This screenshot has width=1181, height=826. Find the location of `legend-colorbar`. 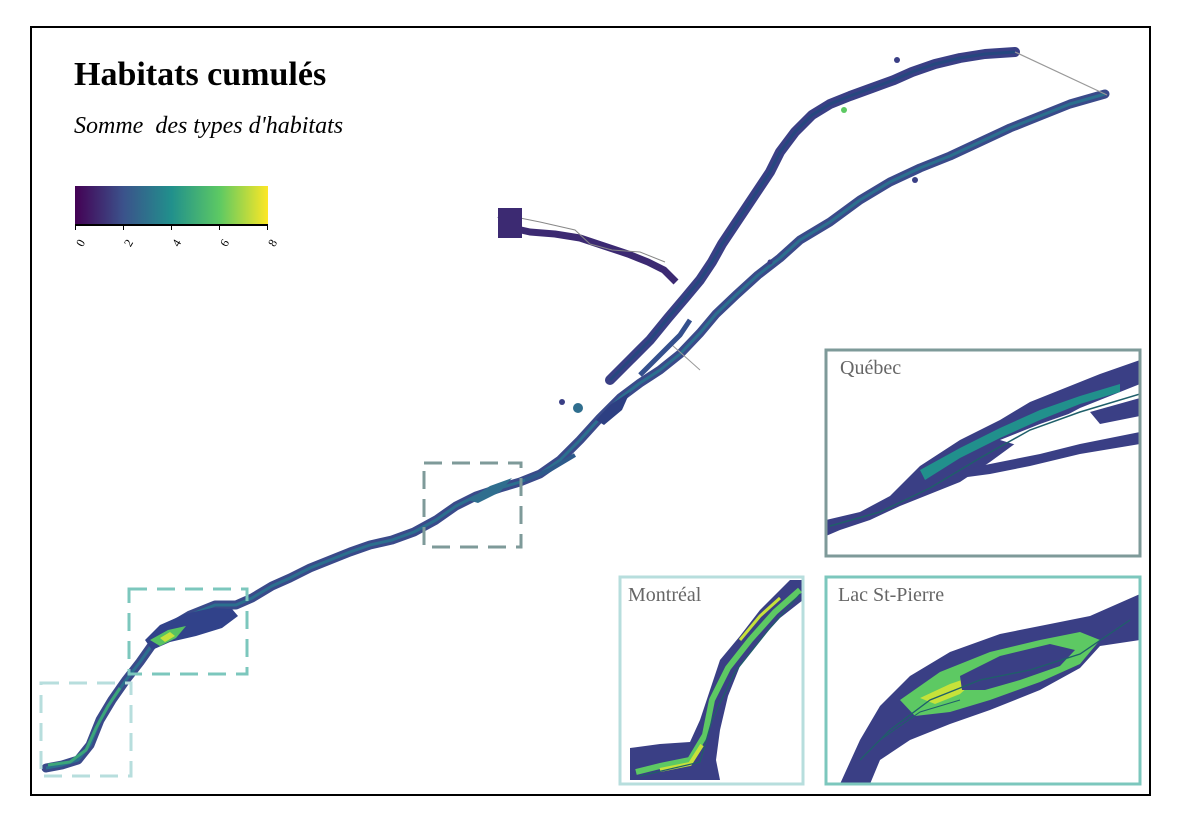

legend-colorbar is located at coordinates (171, 206).